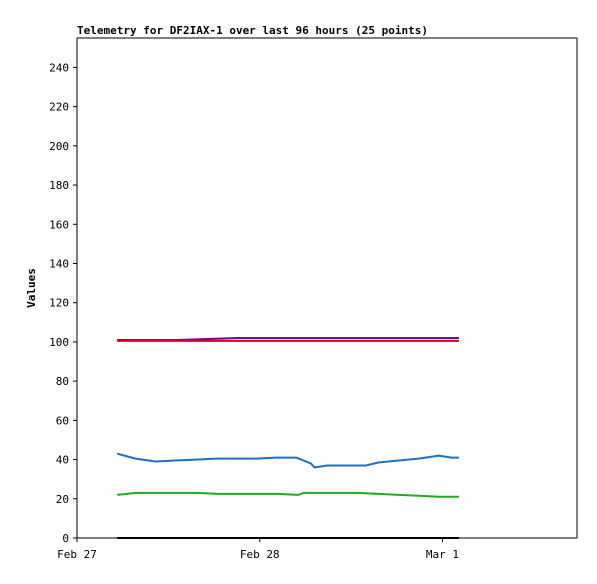 This screenshot has height=584, width=597. What do you see at coordinates (77, 554) in the screenshot?
I see `x-tick-label: Feb 27` at bounding box center [77, 554].